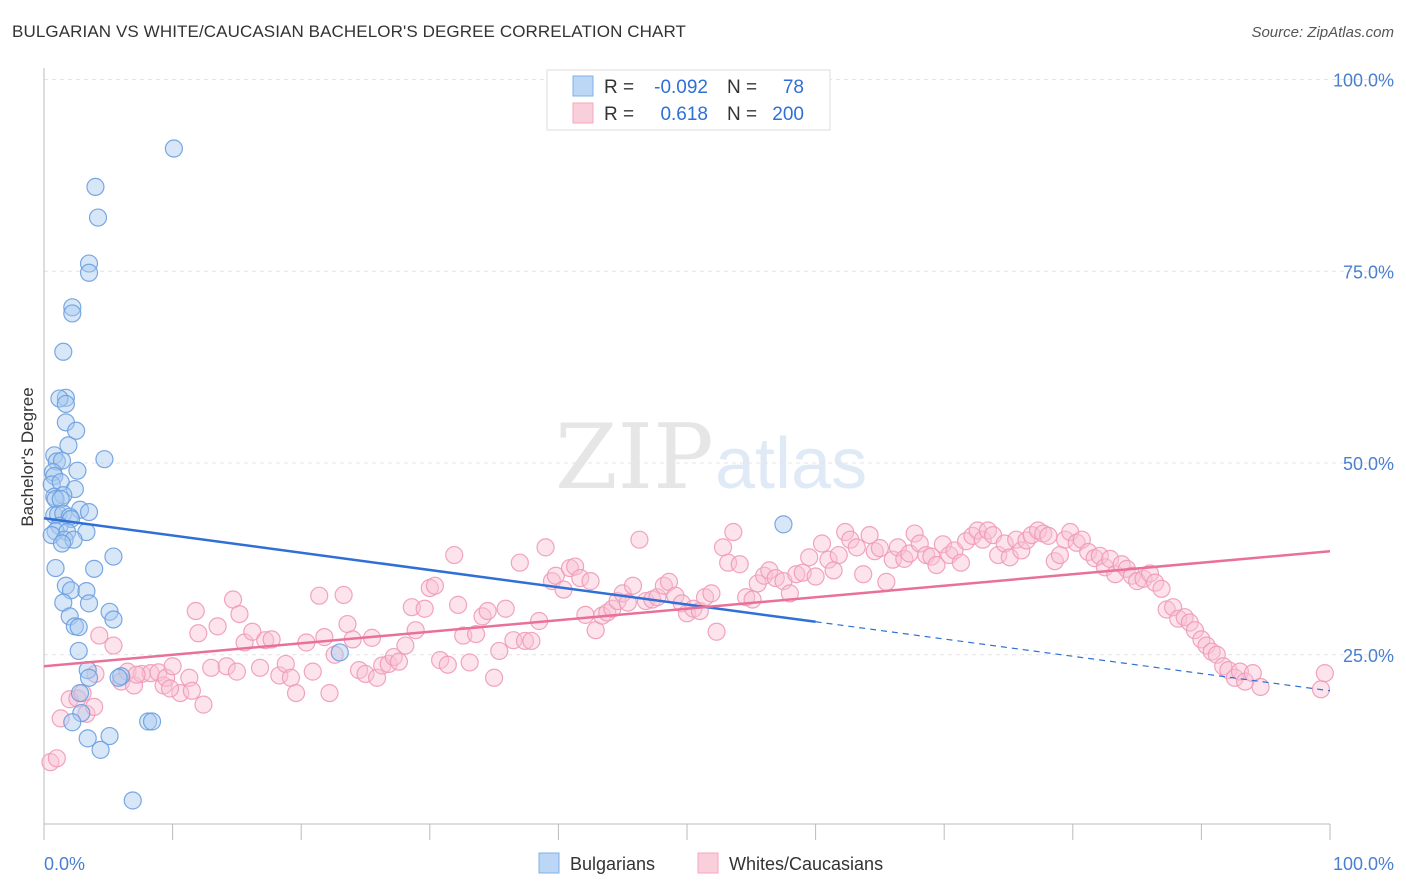 The height and width of the screenshot is (892, 1406). Describe the element at coordinates (1363, 368) in the screenshot. I see `y-tick-labels: 25.0% 50.0% 75.0% 100.0%` at that location.